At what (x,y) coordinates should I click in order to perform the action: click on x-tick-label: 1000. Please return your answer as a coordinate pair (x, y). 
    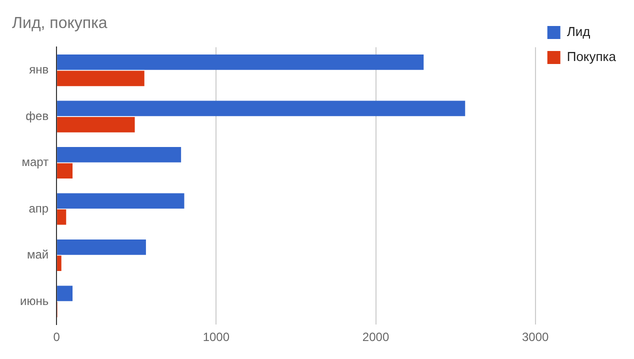
    Looking at the image, I should click on (216, 337).